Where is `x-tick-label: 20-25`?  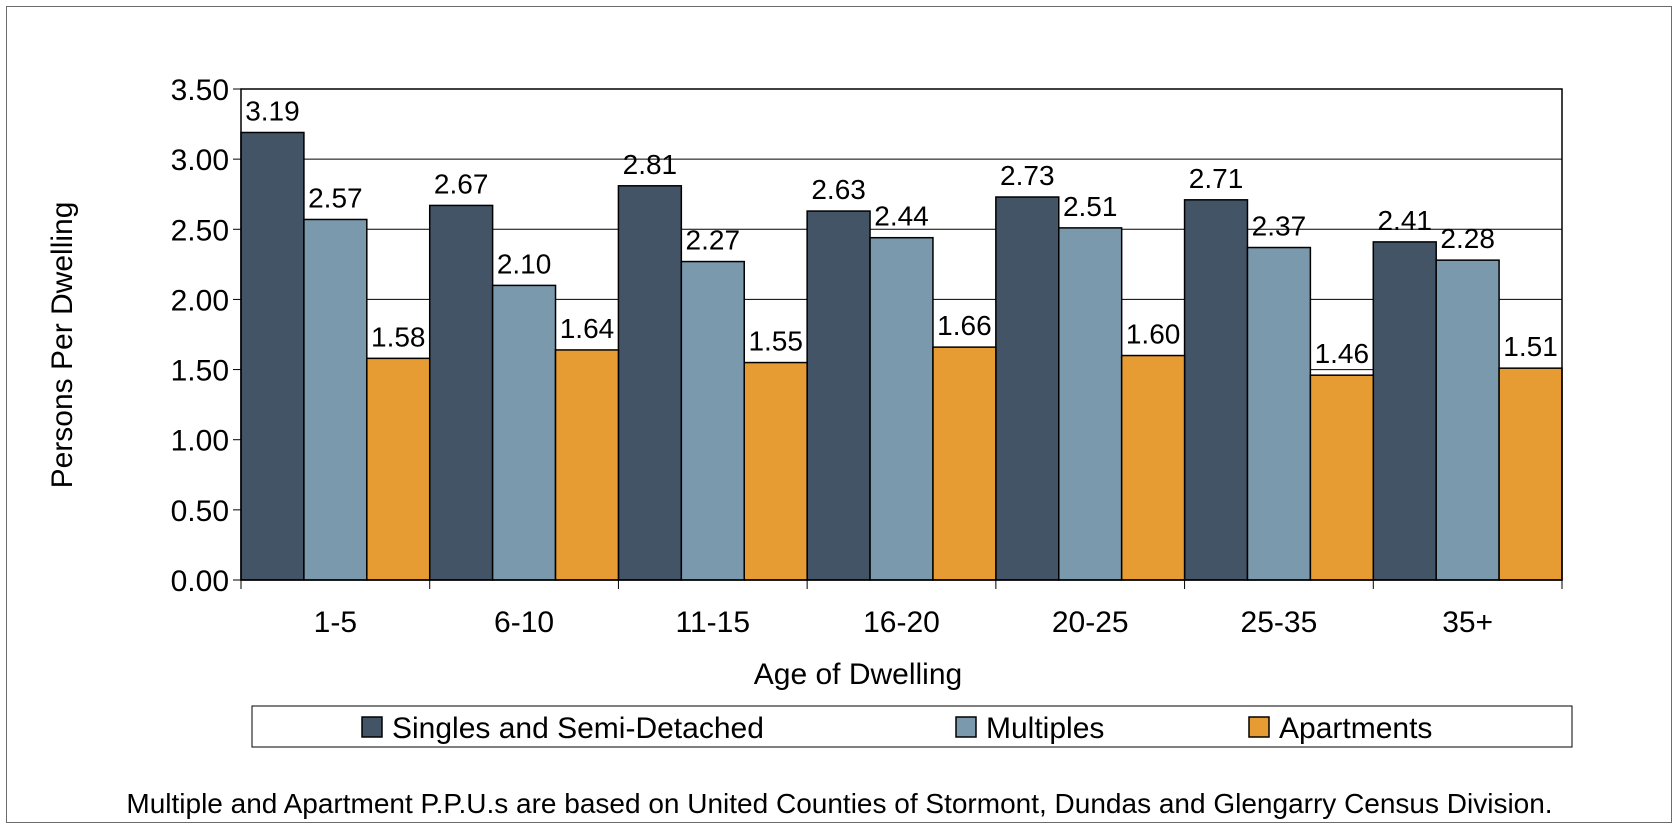 x-tick-label: 20-25 is located at coordinates (1090, 622).